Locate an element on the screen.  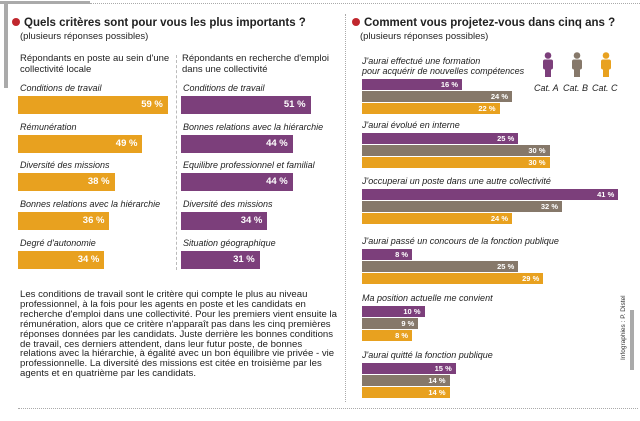
column-divider is located at coordinates (176, 162).